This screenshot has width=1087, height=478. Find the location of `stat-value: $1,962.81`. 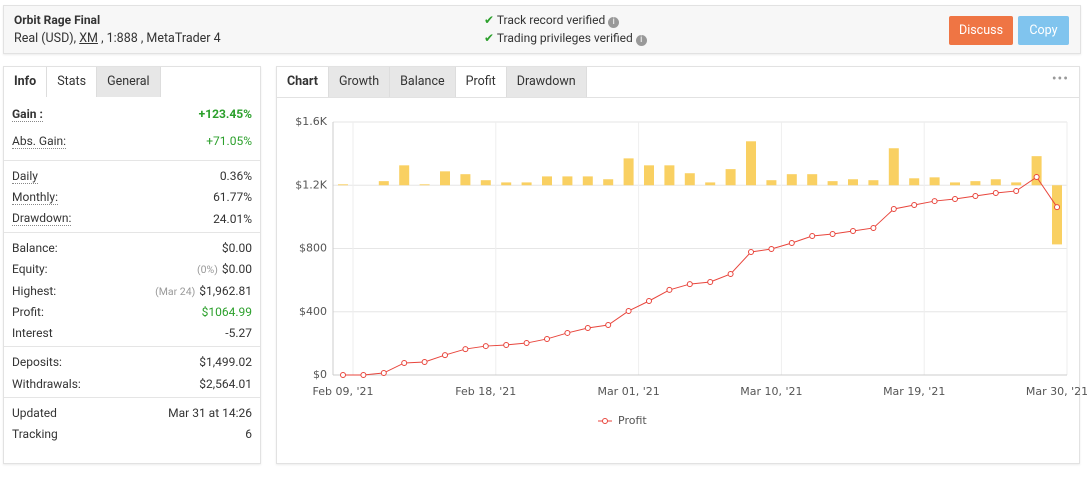

stat-value: $1,962.81 is located at coordinates (225, 290).